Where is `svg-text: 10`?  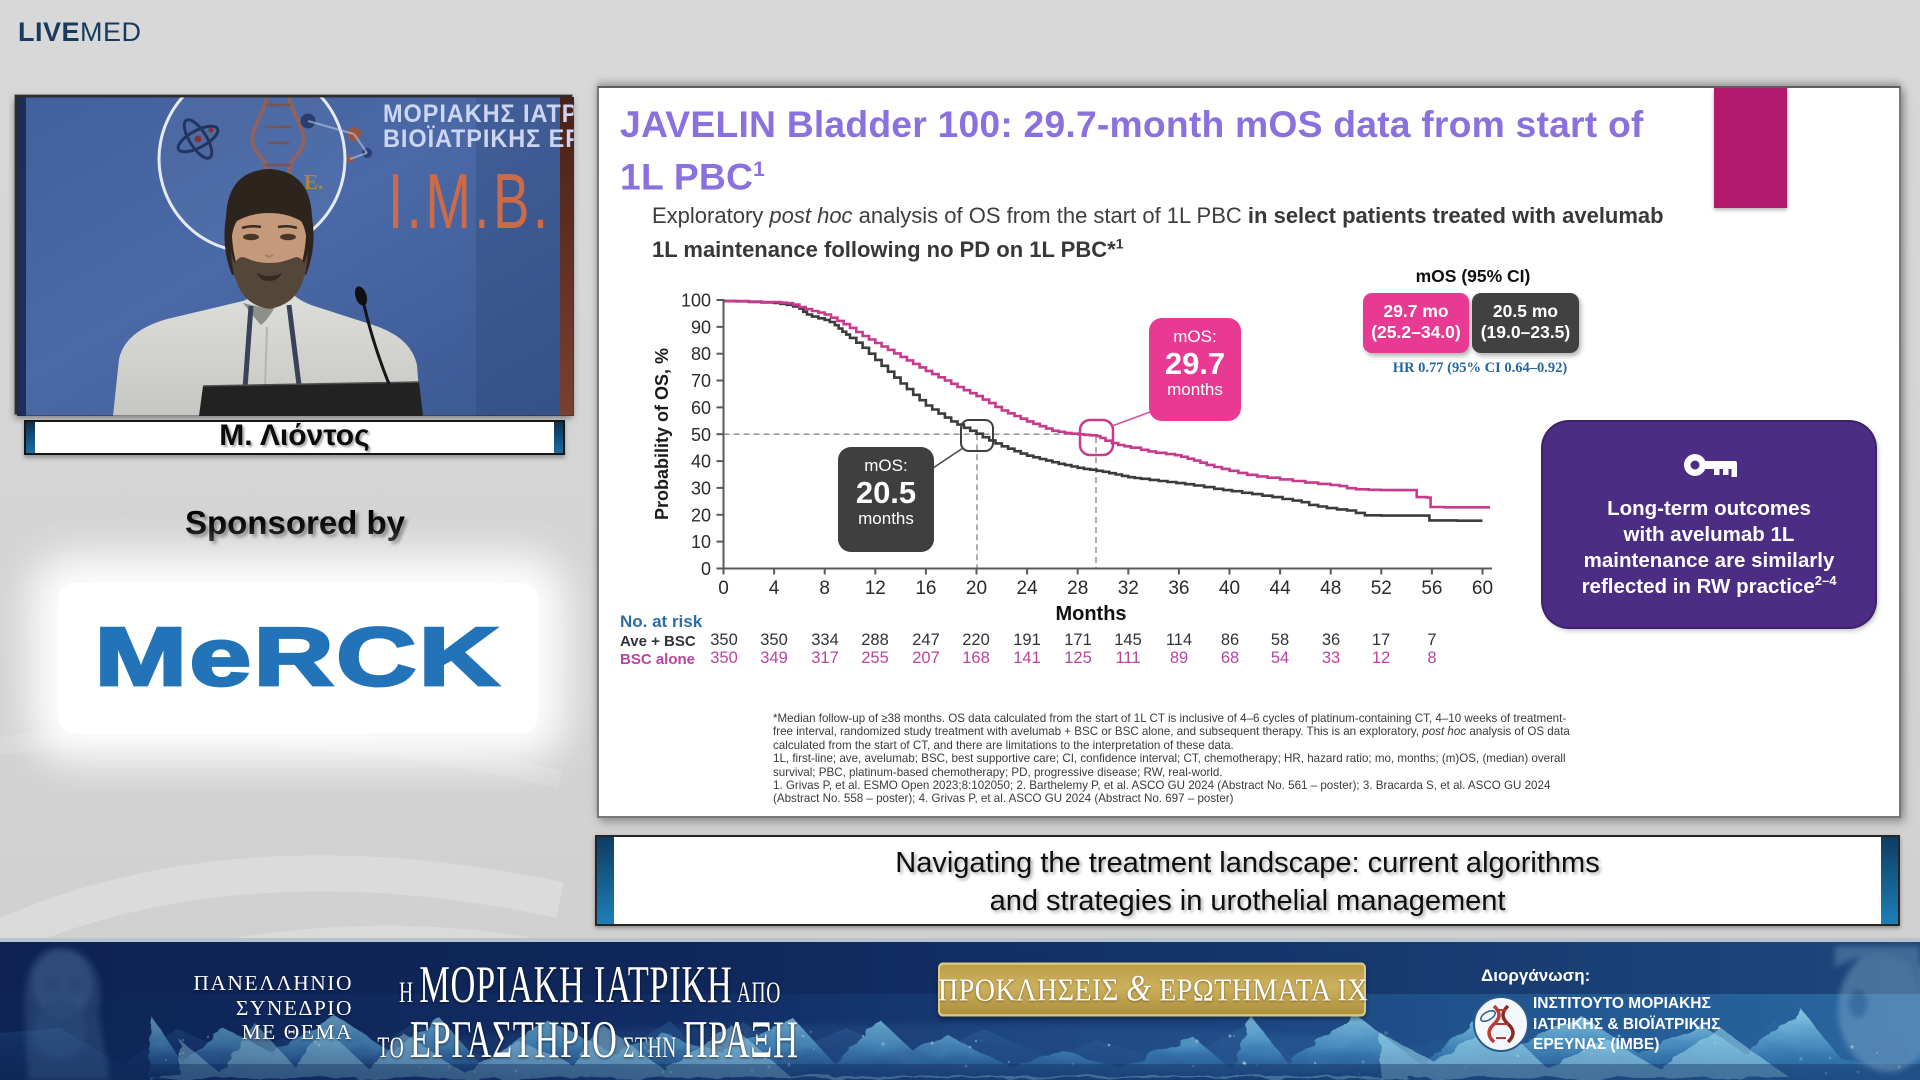 svg-text: 10 is located at coordinates (701, 542).